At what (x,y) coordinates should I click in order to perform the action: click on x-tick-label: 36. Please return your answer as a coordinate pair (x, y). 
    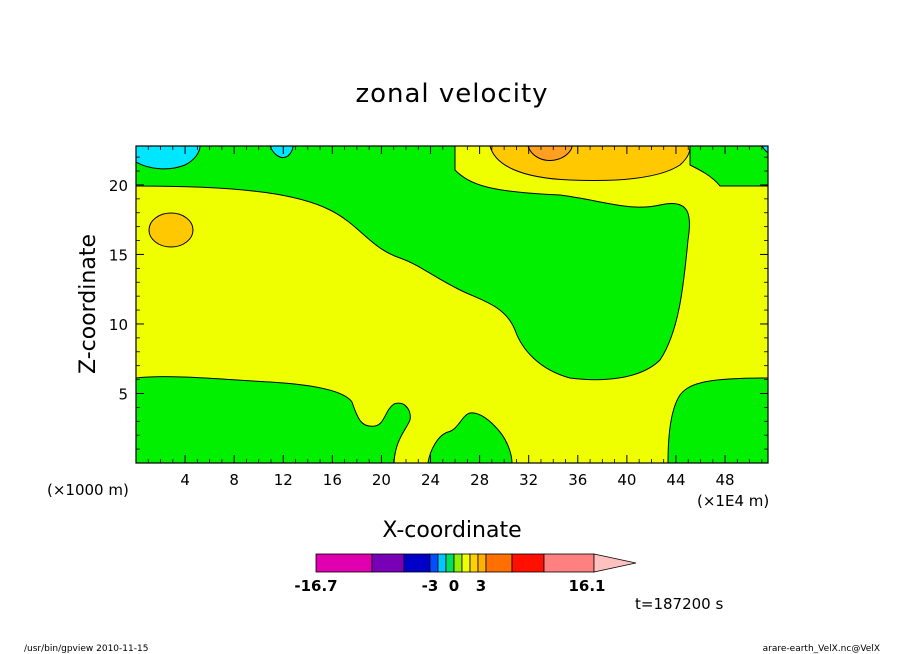
    Looking at the image, I should click on (577, 480).